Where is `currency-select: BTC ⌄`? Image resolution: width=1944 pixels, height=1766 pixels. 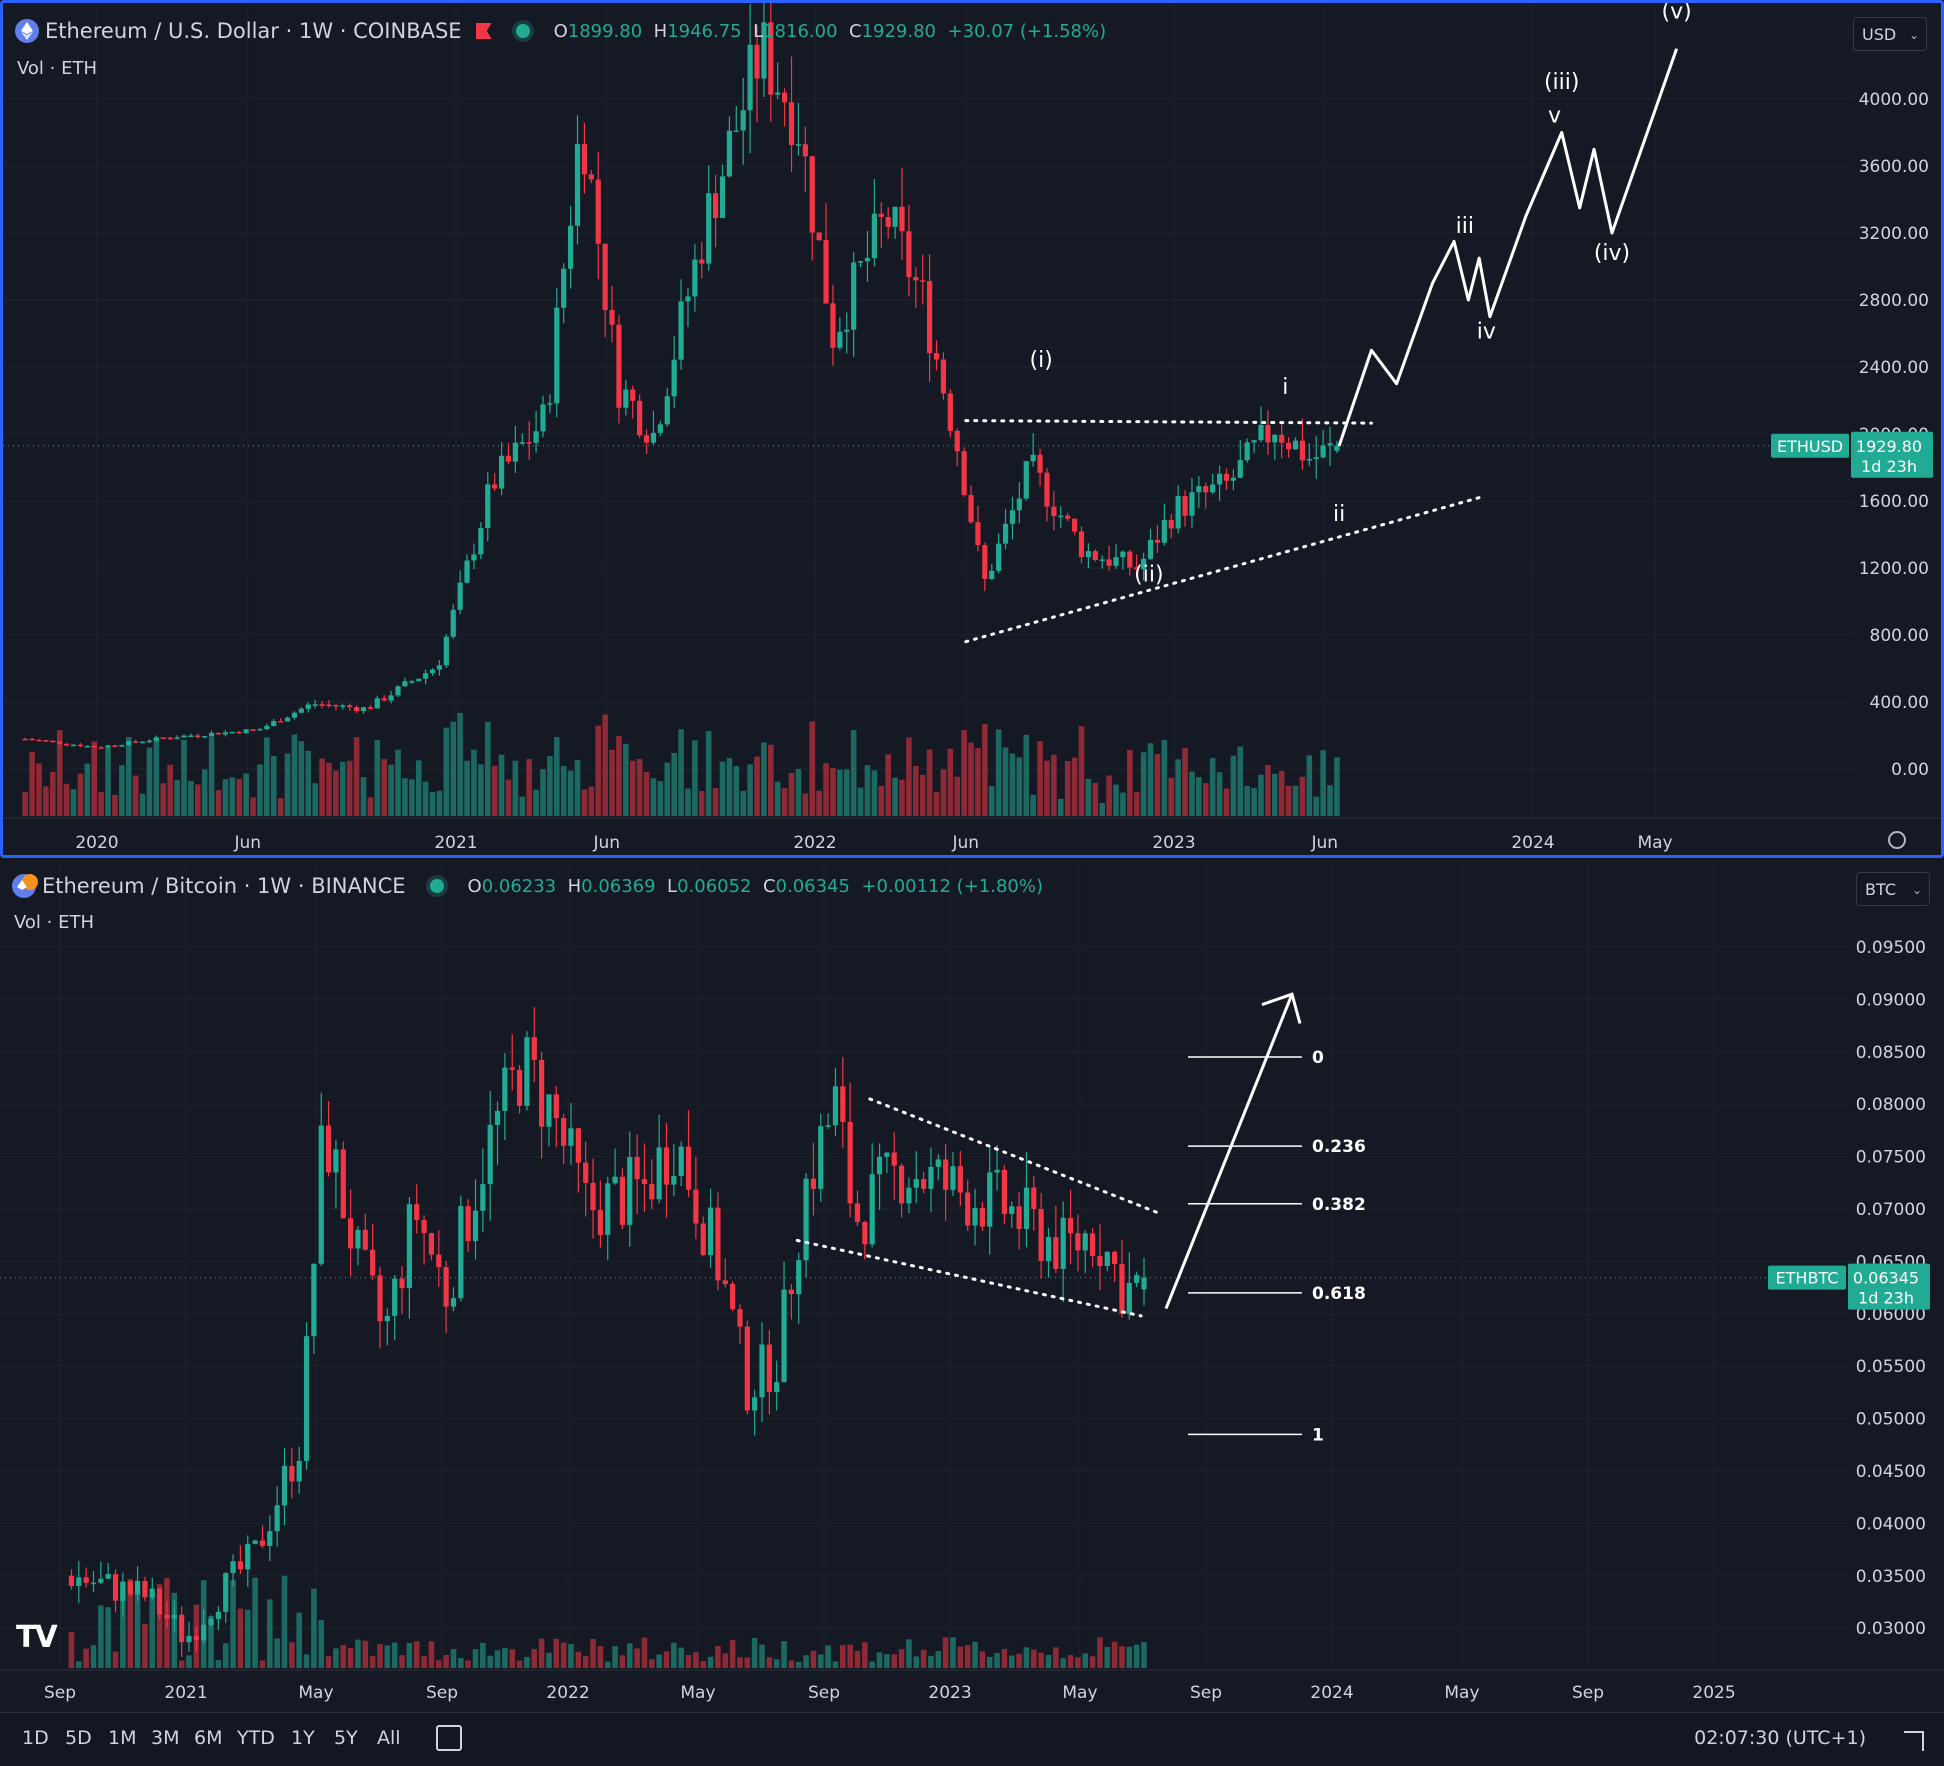 currency-select: BTC ⌄ is located at coordinates (1893, 889).